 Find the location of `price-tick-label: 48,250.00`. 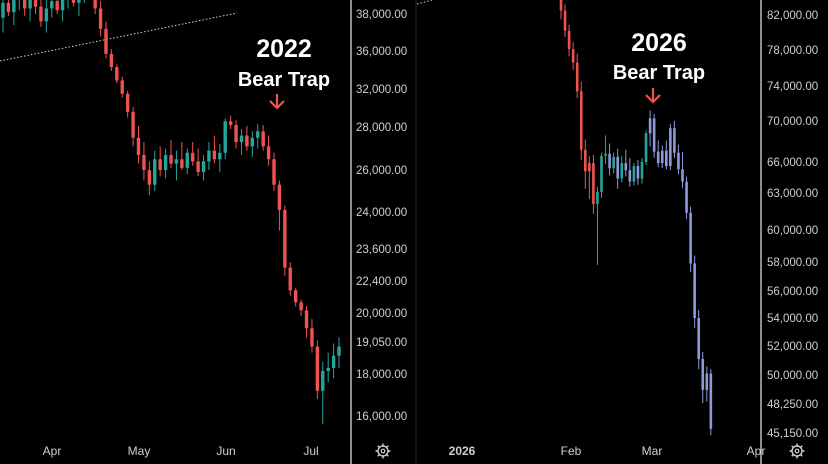

price-tick-label: 48,250.00 is located at coordinates (792, 405).